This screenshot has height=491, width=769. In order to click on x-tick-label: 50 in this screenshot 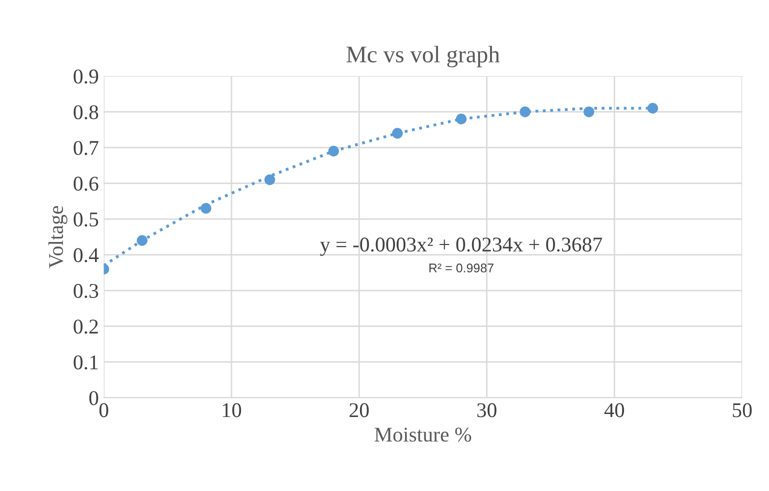, I will do `click(742, 410)`.